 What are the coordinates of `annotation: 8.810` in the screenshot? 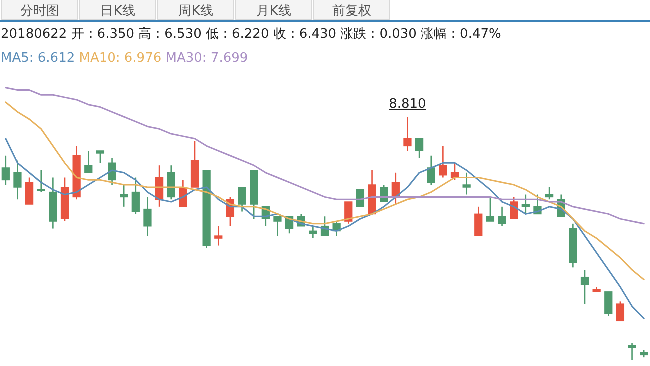 It's located at (407, 104).